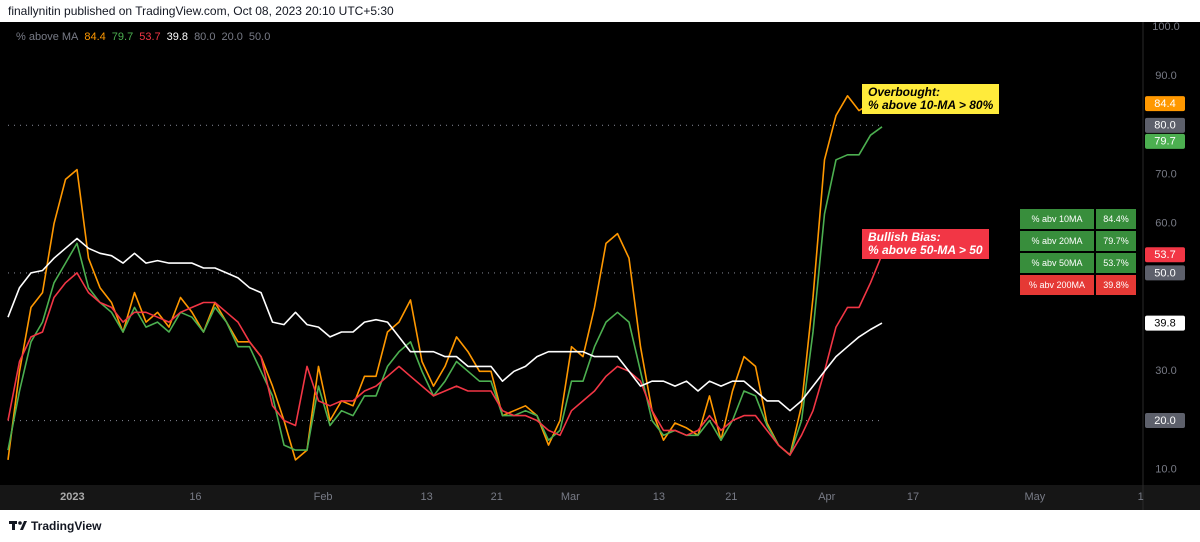 Image resolution: width=1200 pixels, height=542 pixels. I want to click on price-label: 50.0, so click(1164, 273).